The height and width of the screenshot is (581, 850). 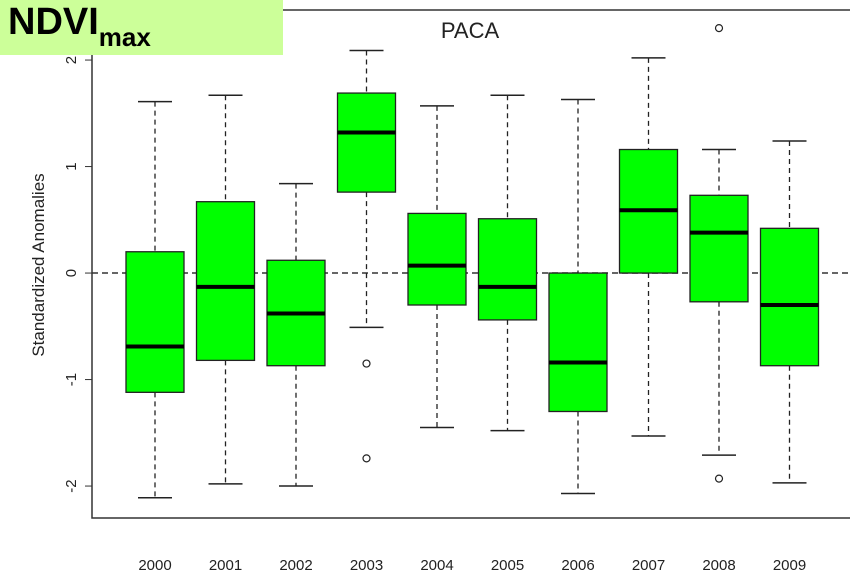 What do you see at coordinates (71, 485) in the screenshot?
I see `y-tick-label: -2` at bounding box center [71, 485].